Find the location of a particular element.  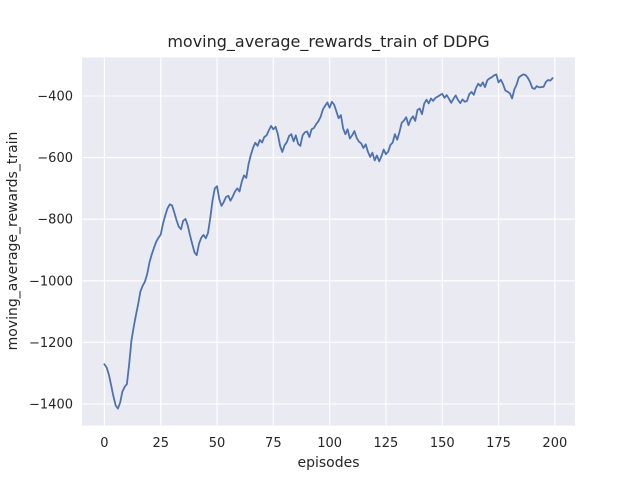

x-tick-label: 150 is located at coordinates (442, 443).